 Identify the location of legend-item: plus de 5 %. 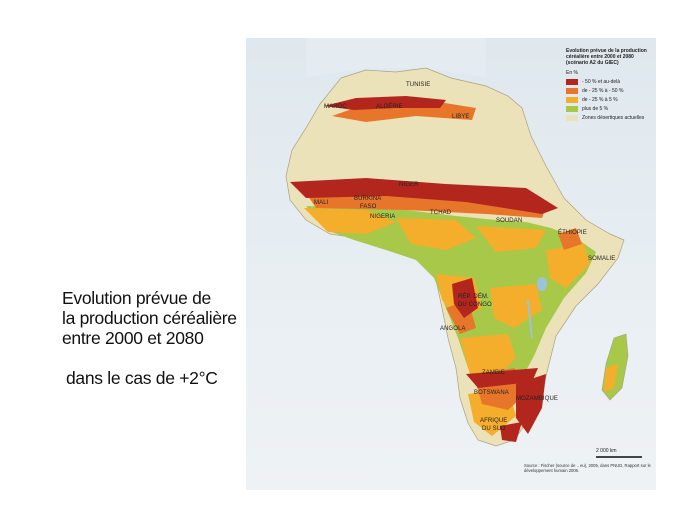
(609, 109).